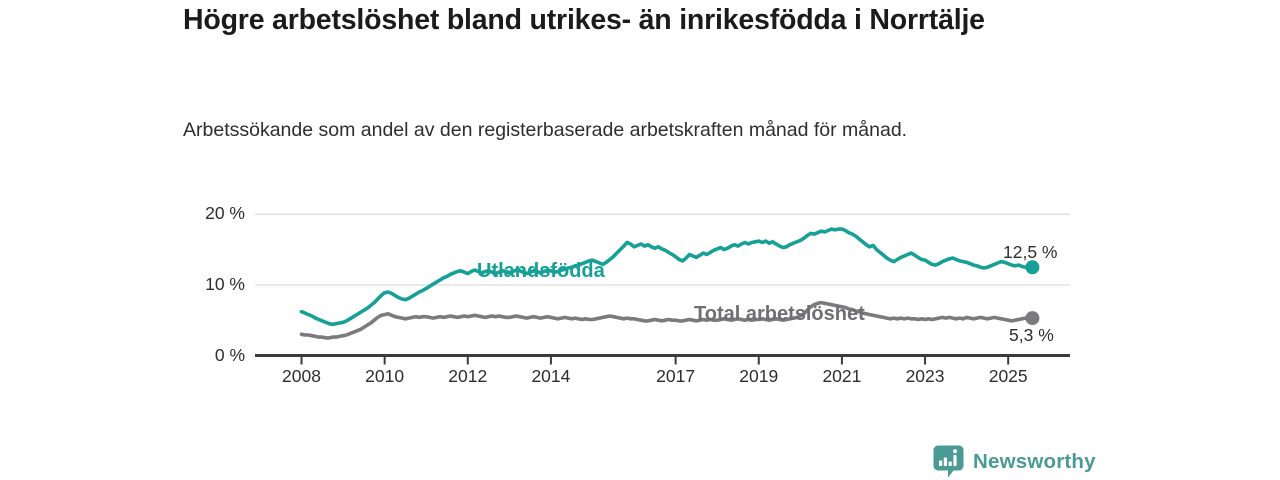  I want to click on x-tick-label: 2014, so click(551, 376).